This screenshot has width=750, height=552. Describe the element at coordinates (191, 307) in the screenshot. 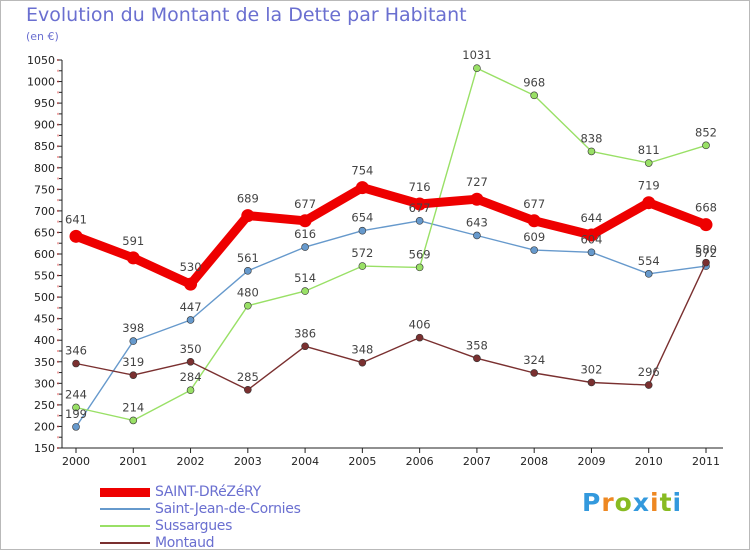

I see `data-label: 447` at that location.